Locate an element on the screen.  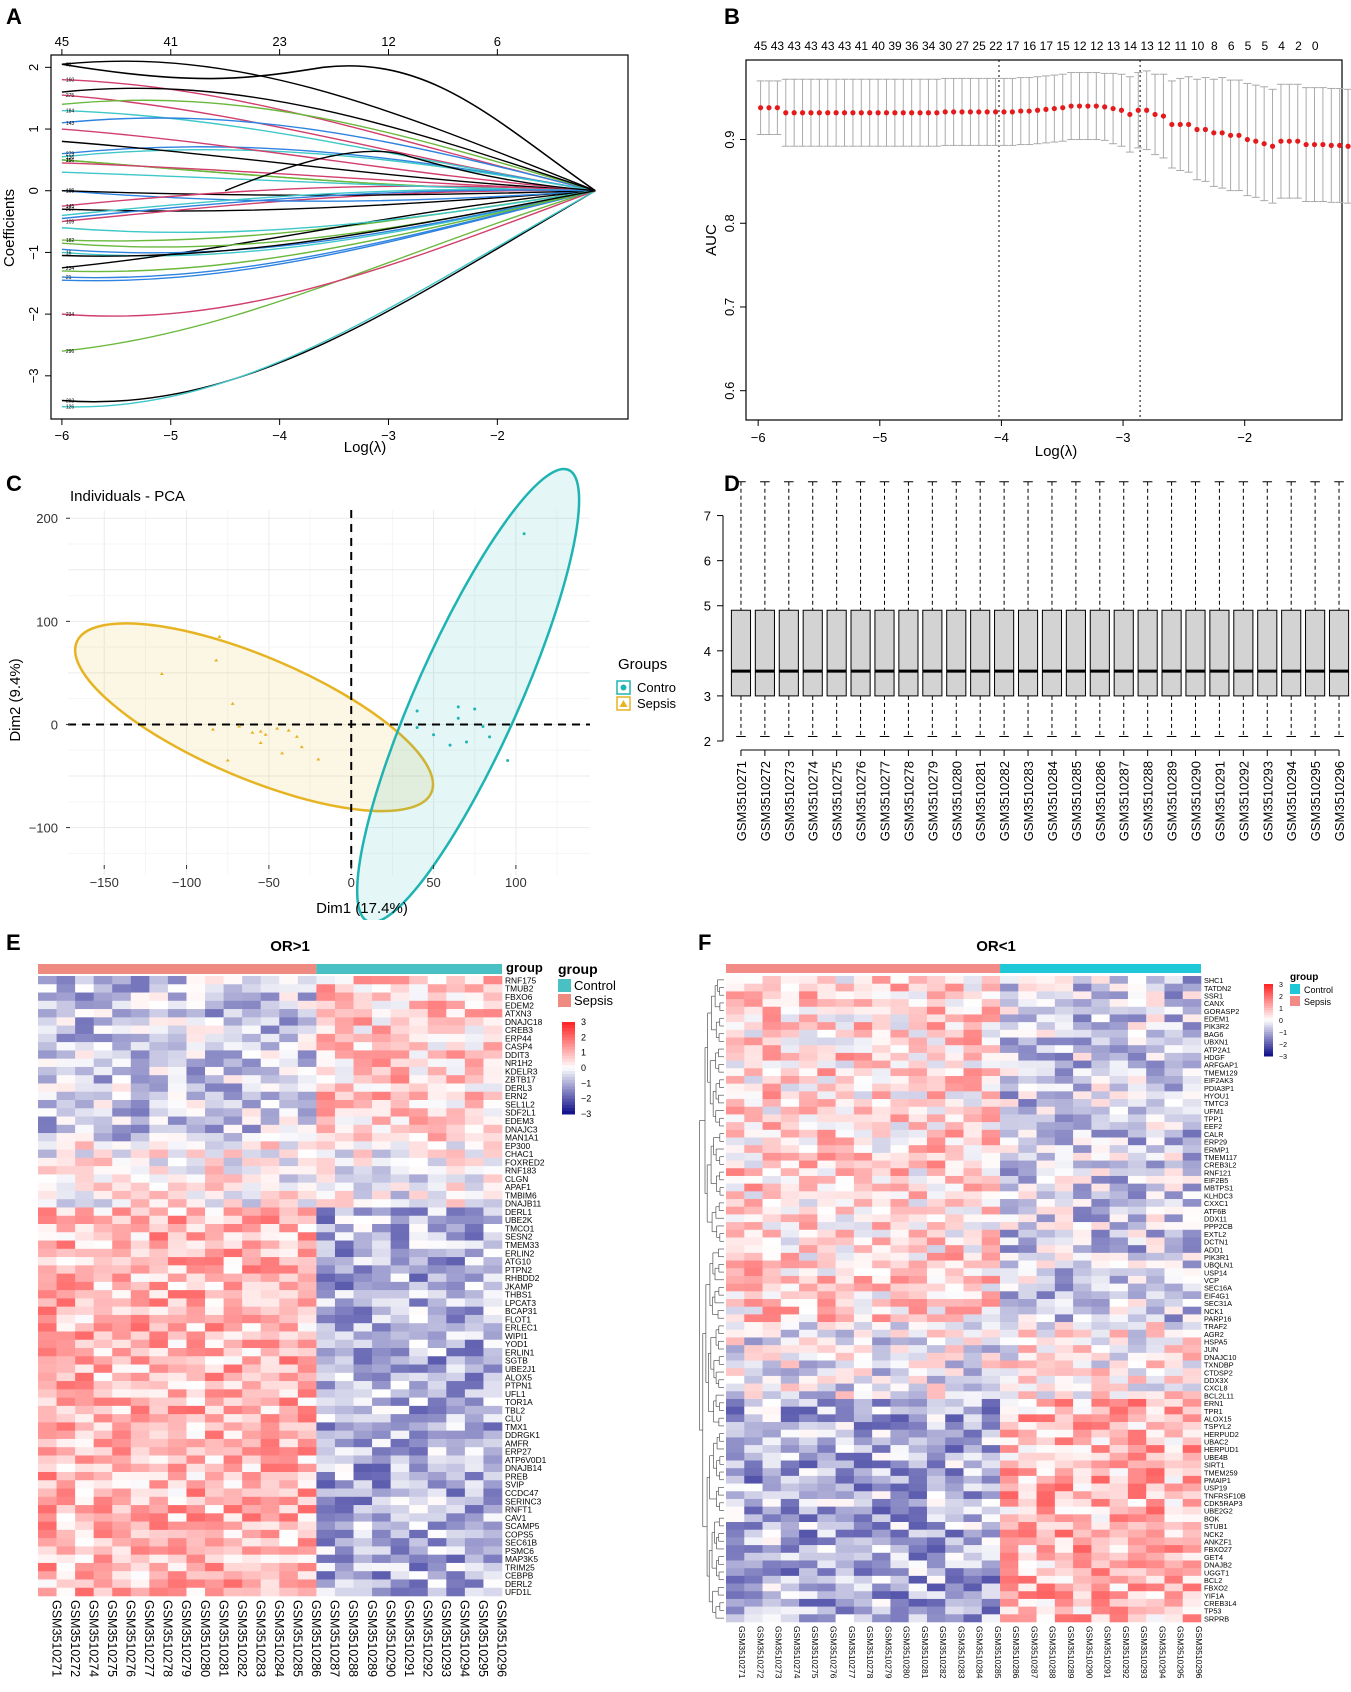
scale-tick-label: 0 is located at coordinates (583, 1068).